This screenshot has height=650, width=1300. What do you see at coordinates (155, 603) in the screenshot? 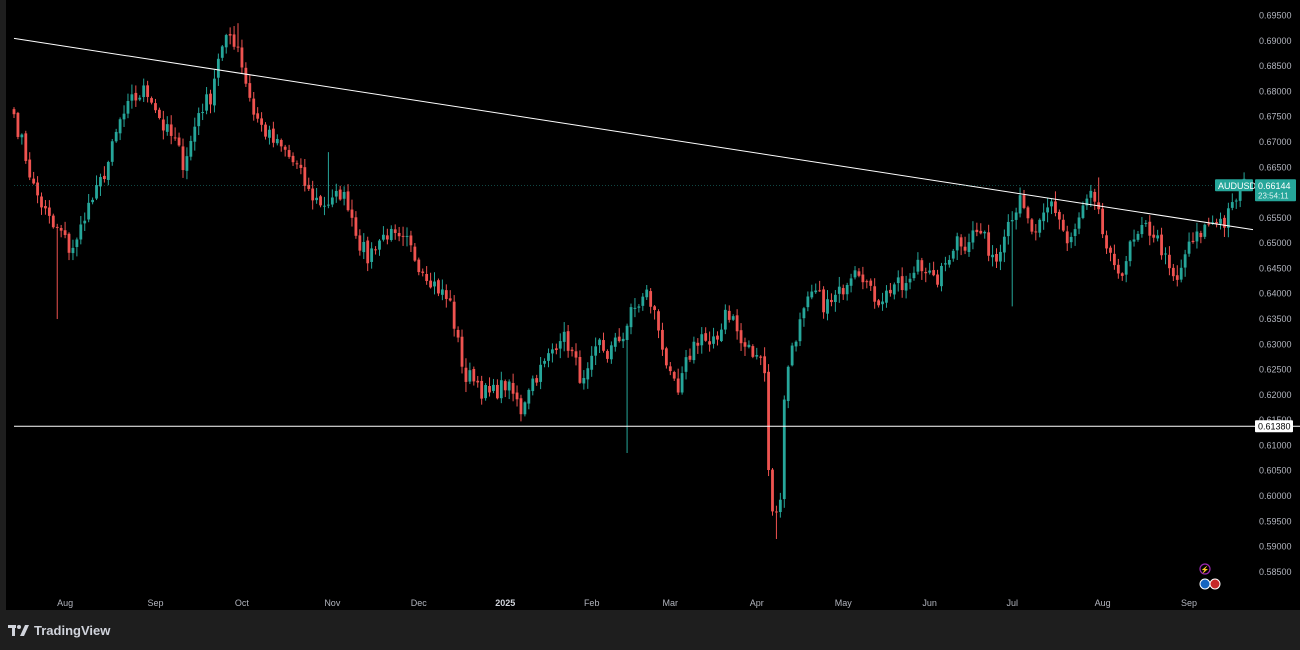
I see `x-tick-label: Sep` at bounding box center [155, 603].